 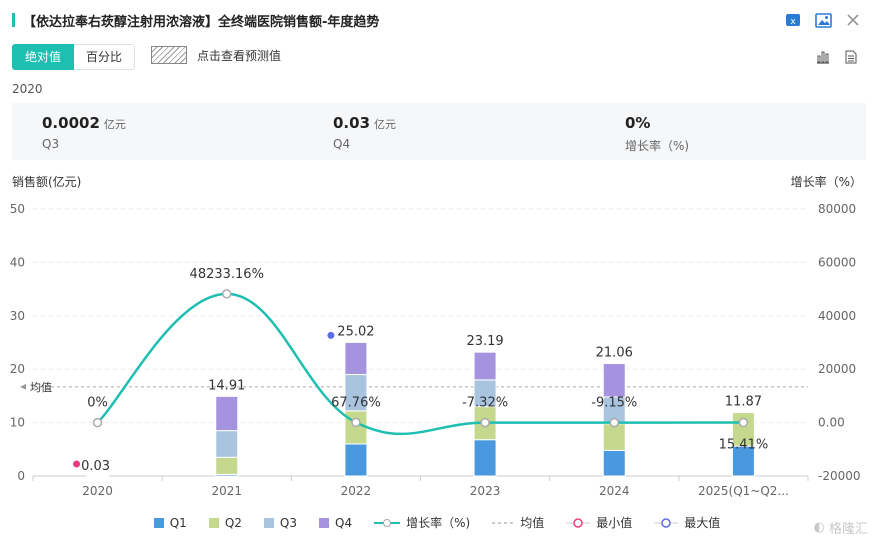 What do you see at coordinates (95, 466) in the screenshot?
I see `bar-total-label: 0.03` at bounding box center [95, 466].